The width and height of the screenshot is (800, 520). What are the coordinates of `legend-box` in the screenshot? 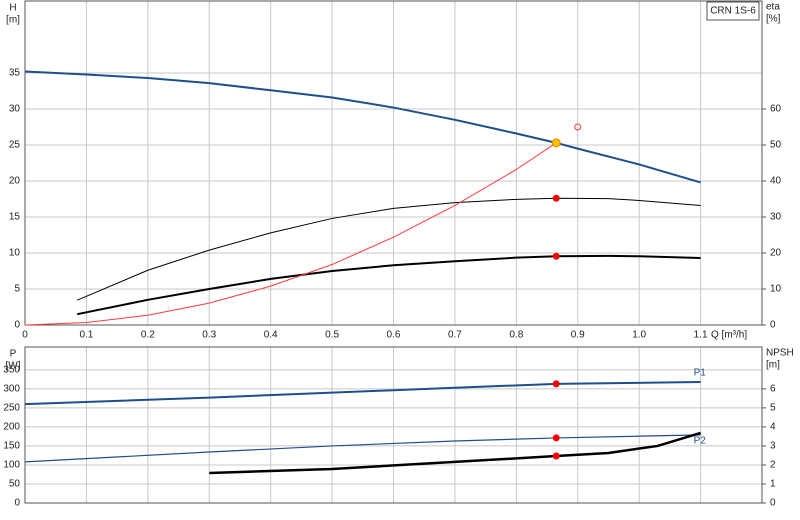 It's located at (733, 11).